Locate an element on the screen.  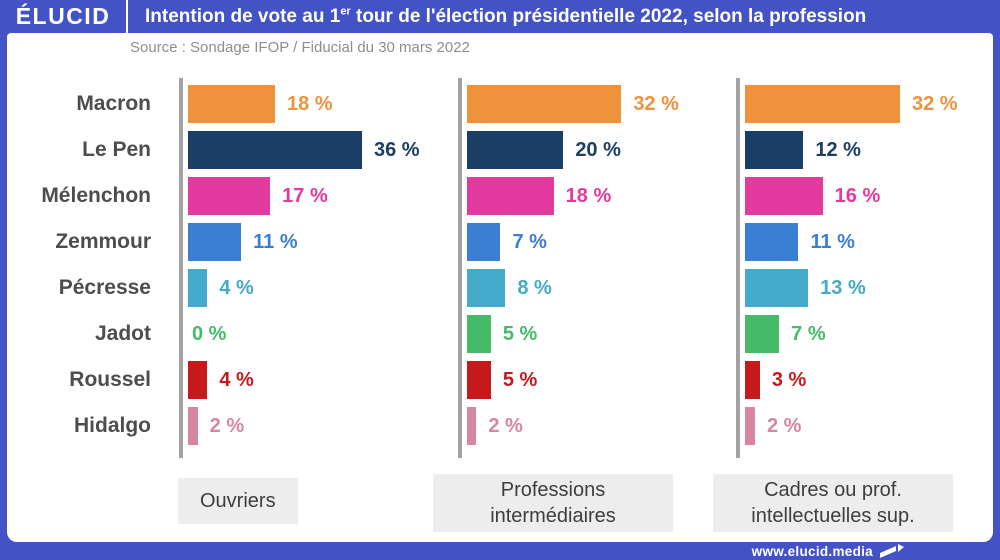
bar-roussel-cadres-ou-prof-intellectuelles-sup is located at coordinates (752, 380).